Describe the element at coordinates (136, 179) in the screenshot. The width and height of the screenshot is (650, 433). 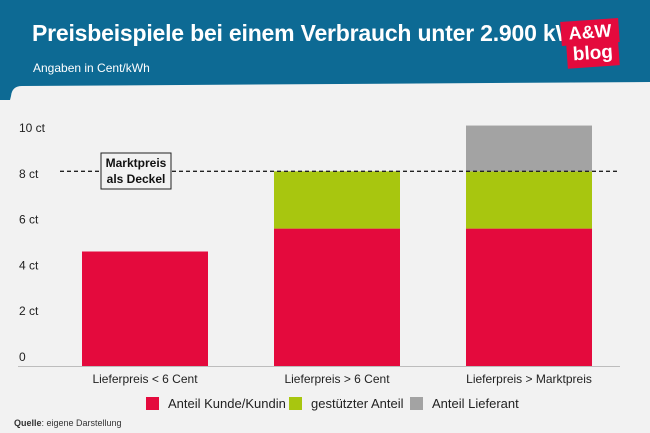
I see `reference-label-line2: als Deckel` at that location.